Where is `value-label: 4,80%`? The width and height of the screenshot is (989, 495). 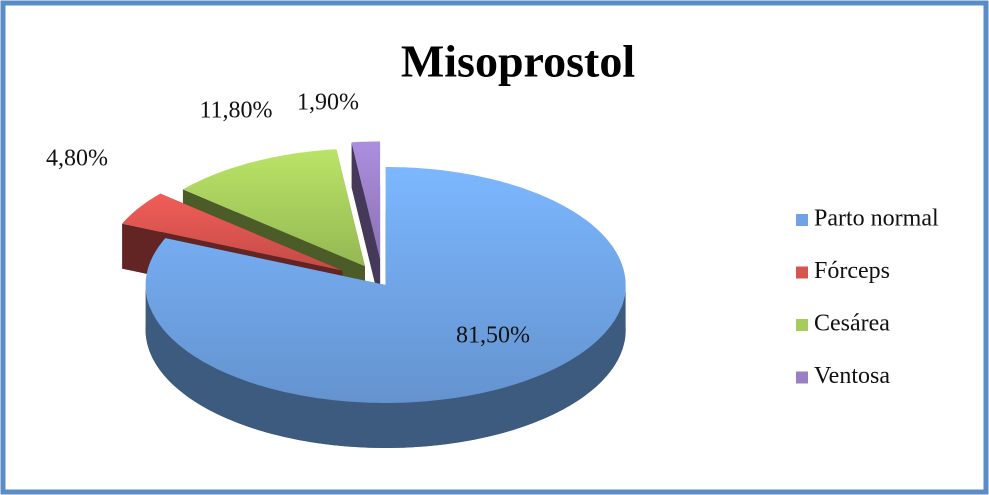
value-label: 4,80% is located at coordinates (77, 159).